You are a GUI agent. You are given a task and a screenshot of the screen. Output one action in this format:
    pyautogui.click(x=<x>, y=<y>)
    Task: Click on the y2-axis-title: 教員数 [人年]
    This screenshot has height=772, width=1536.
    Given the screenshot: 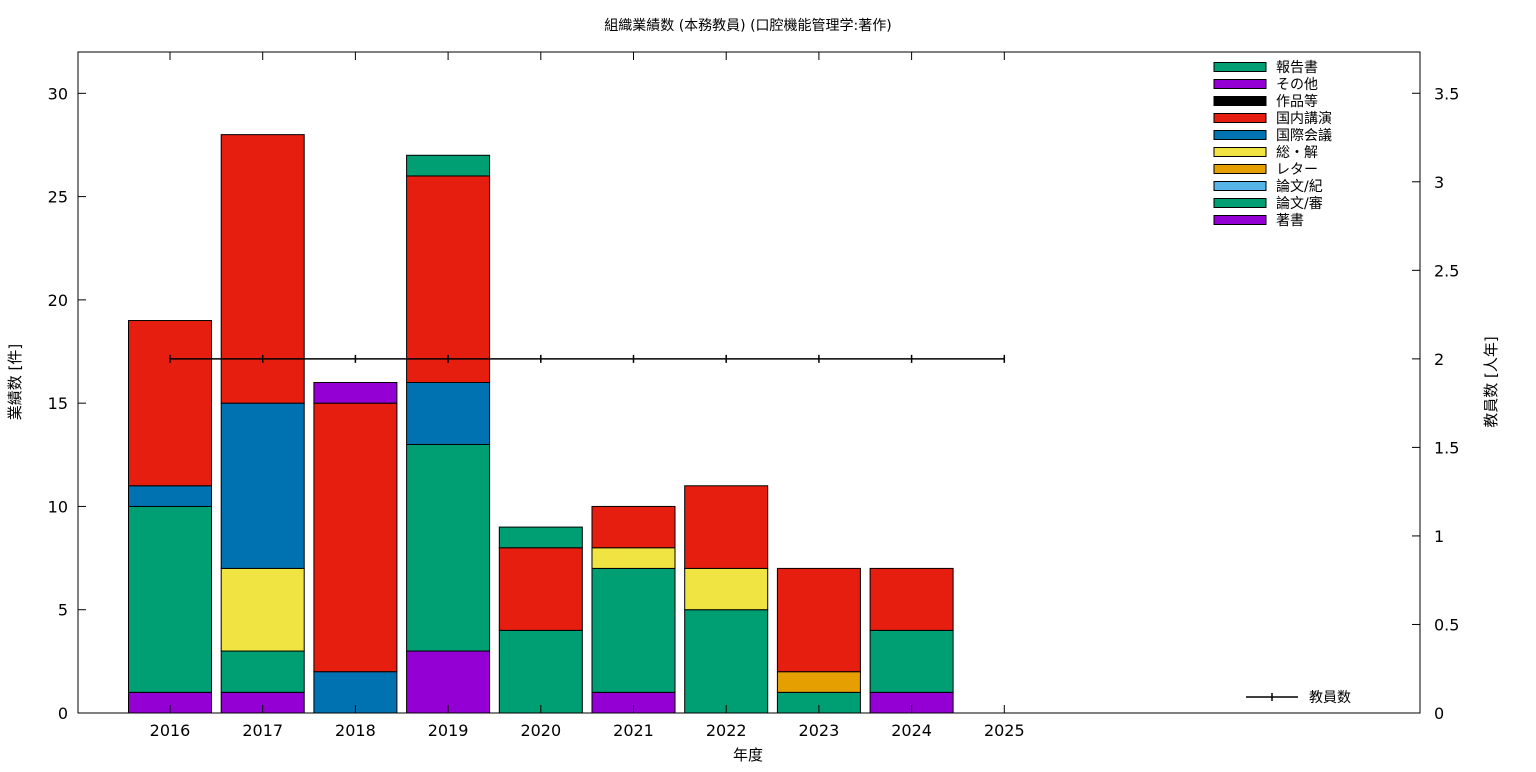 What is the action you would take?
    pyautogui.click(x=1491, y=381)
    